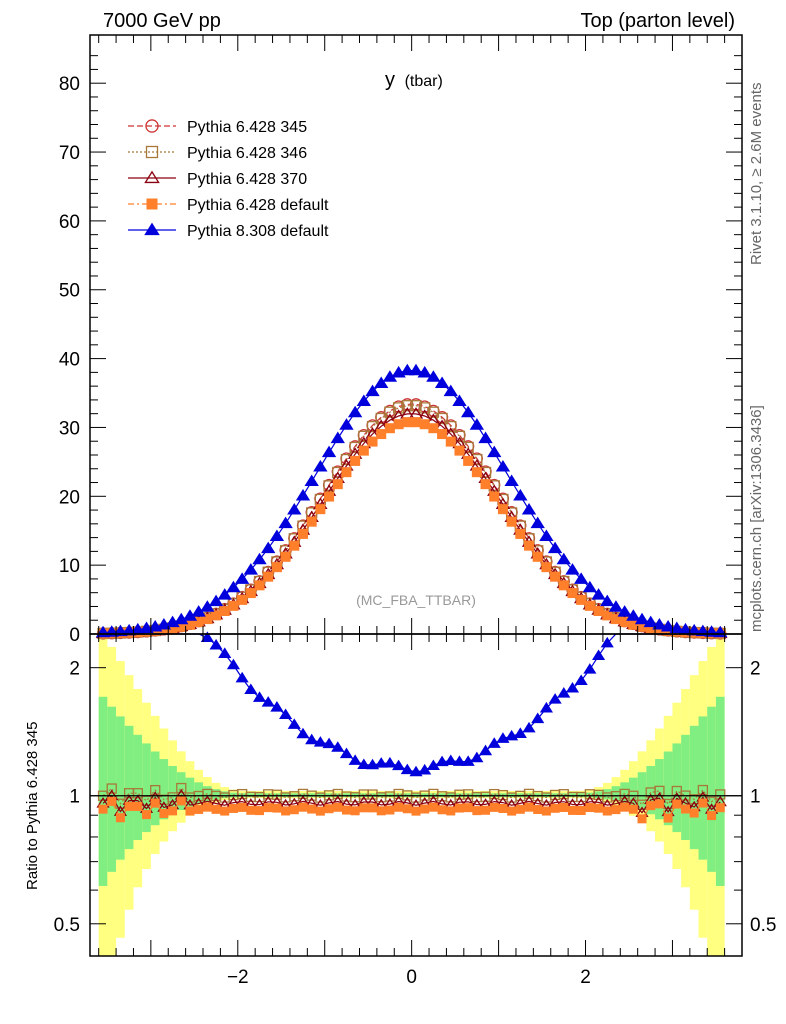  Describe the element at coordinates (755, 669) in the screenshot. I see `ratio-ytick-label-right: 2` at that location.